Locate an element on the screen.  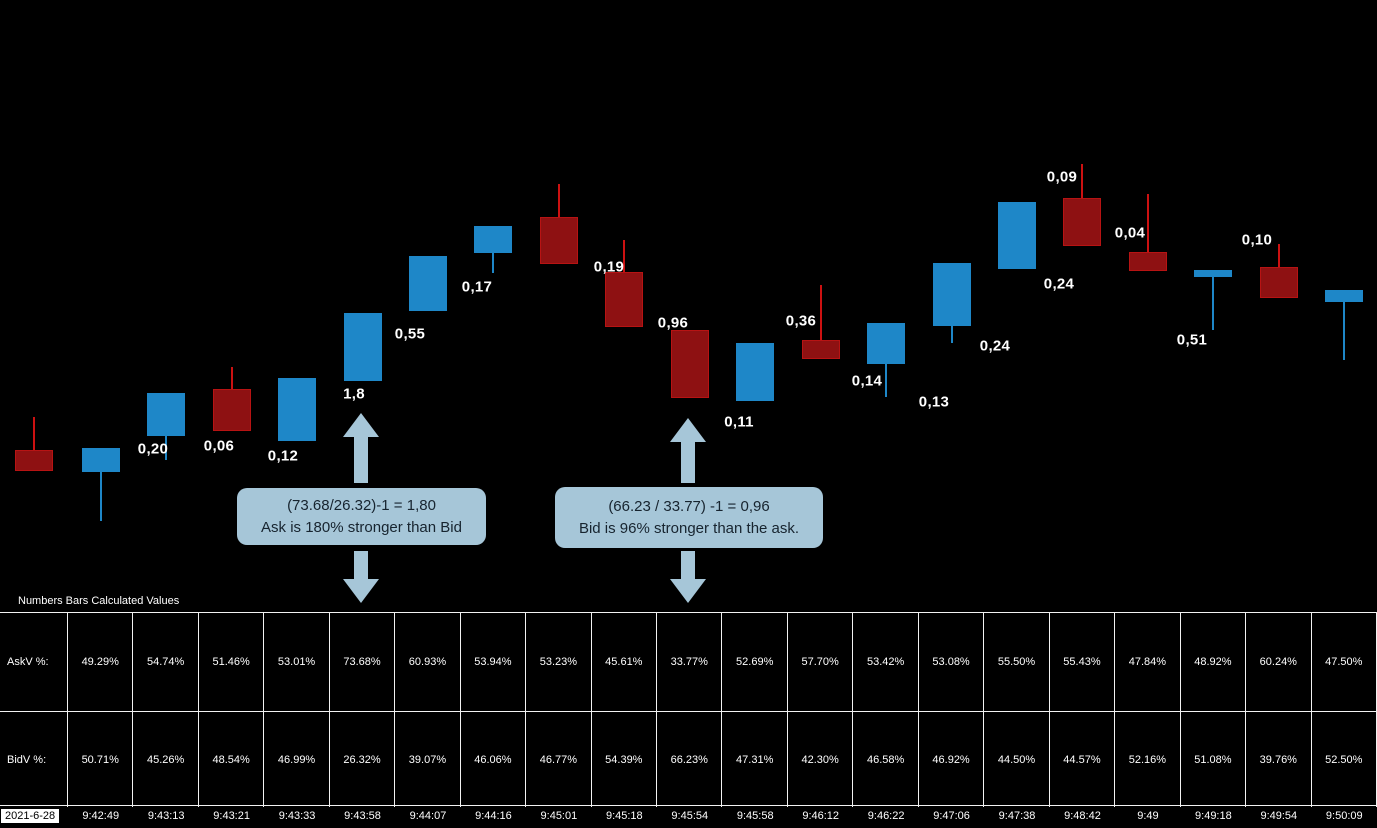
table-cell: 44.50% is located at coordinates (1017, 759).